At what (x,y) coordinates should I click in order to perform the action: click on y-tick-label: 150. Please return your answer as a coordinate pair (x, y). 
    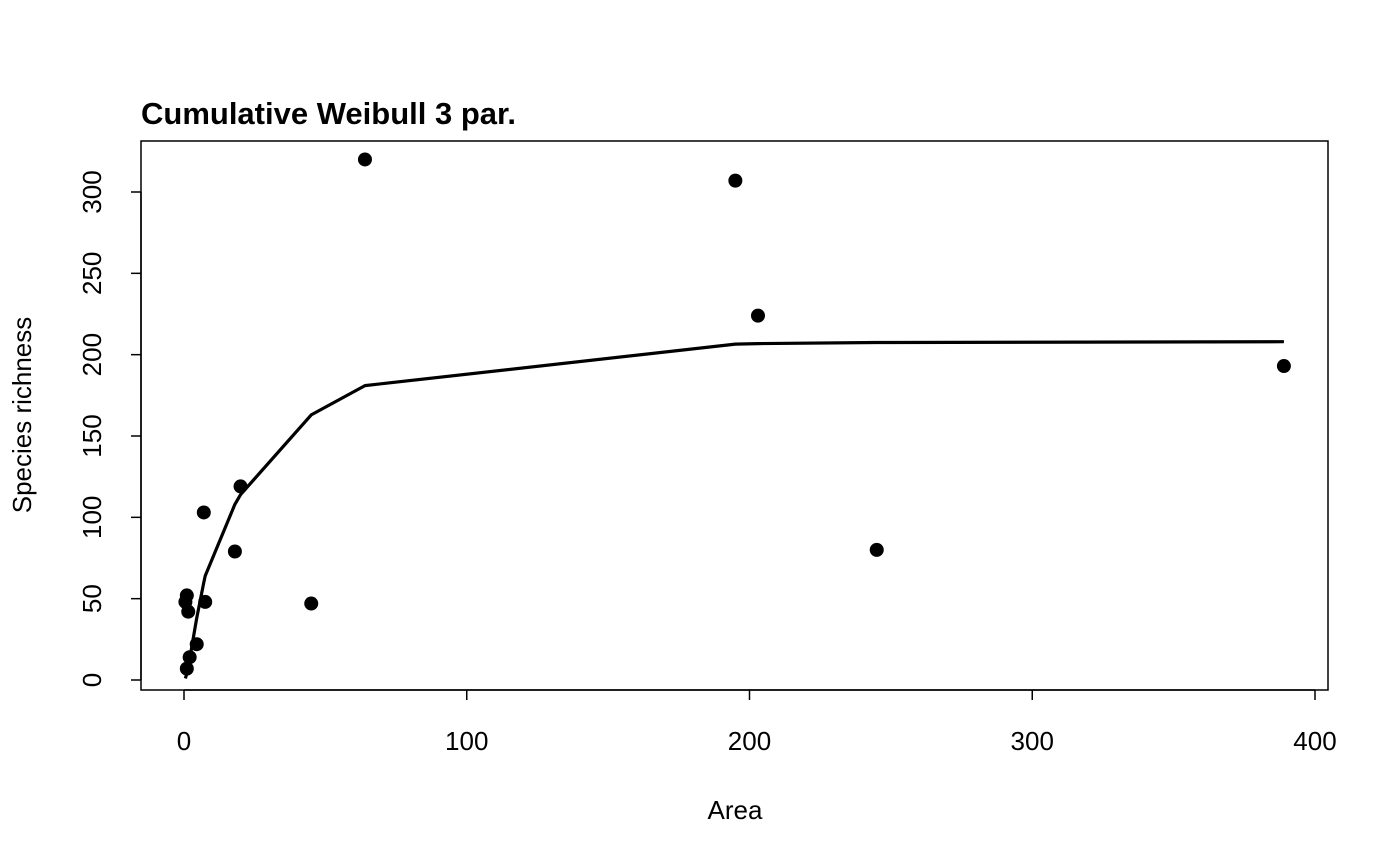
    Looking at the image, I should click on (92, 435).